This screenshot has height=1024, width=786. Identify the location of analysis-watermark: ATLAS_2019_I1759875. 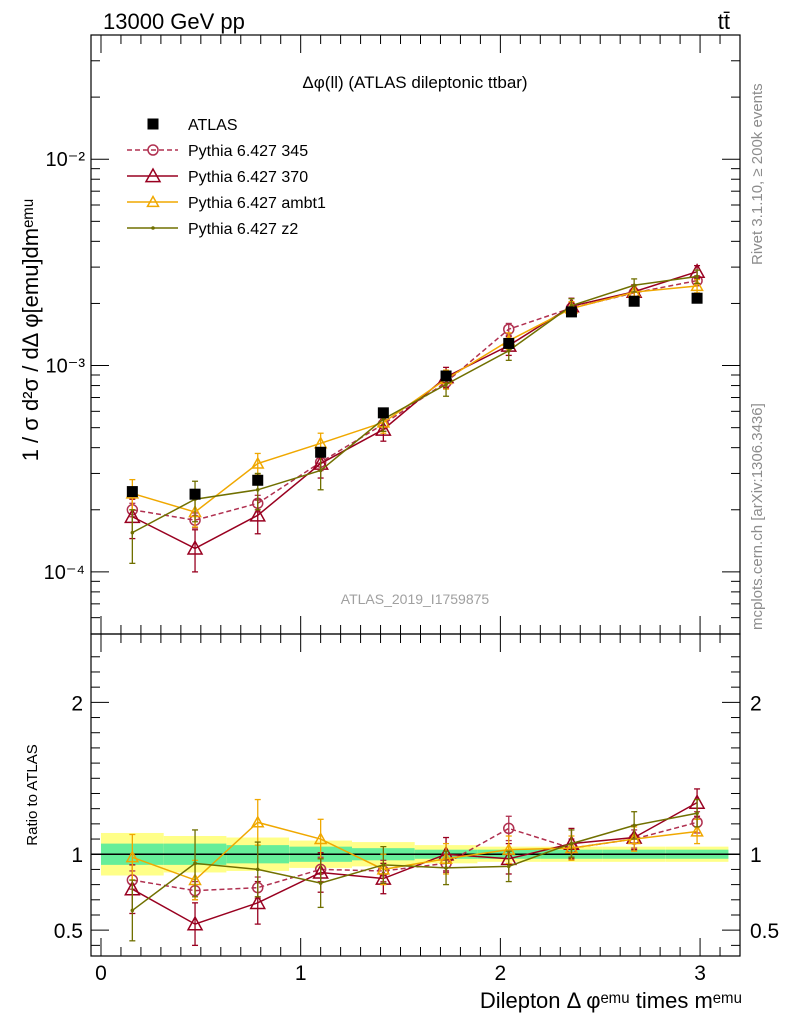
(415, 599).